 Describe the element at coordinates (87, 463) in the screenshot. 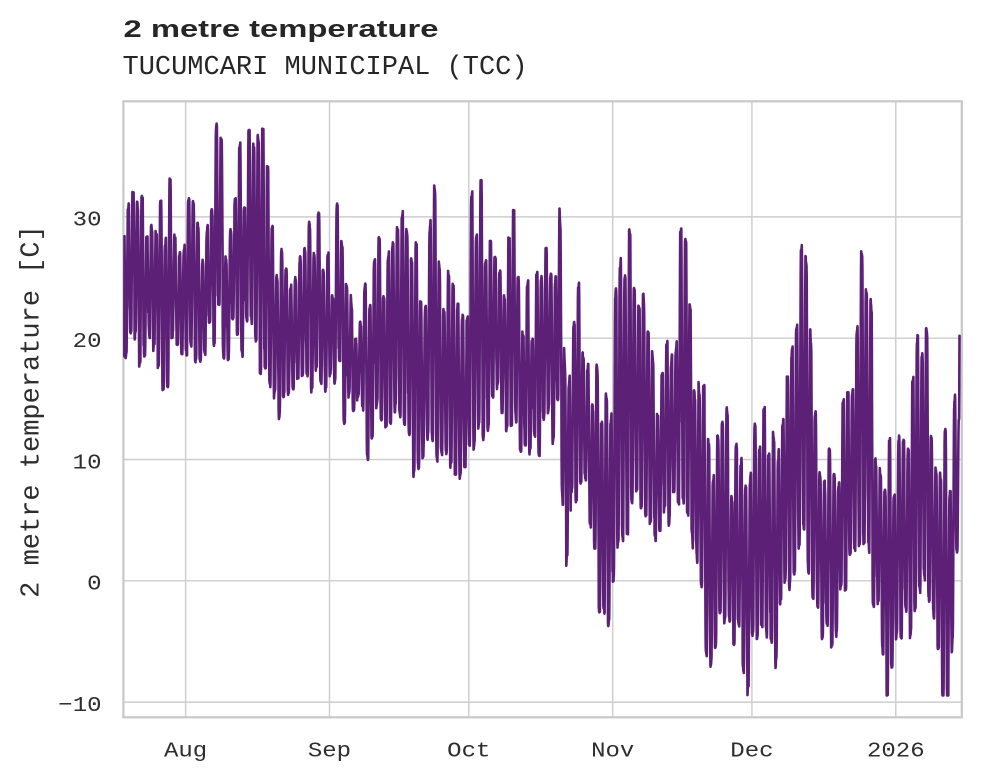

I see `svg-text: 10` at that location.